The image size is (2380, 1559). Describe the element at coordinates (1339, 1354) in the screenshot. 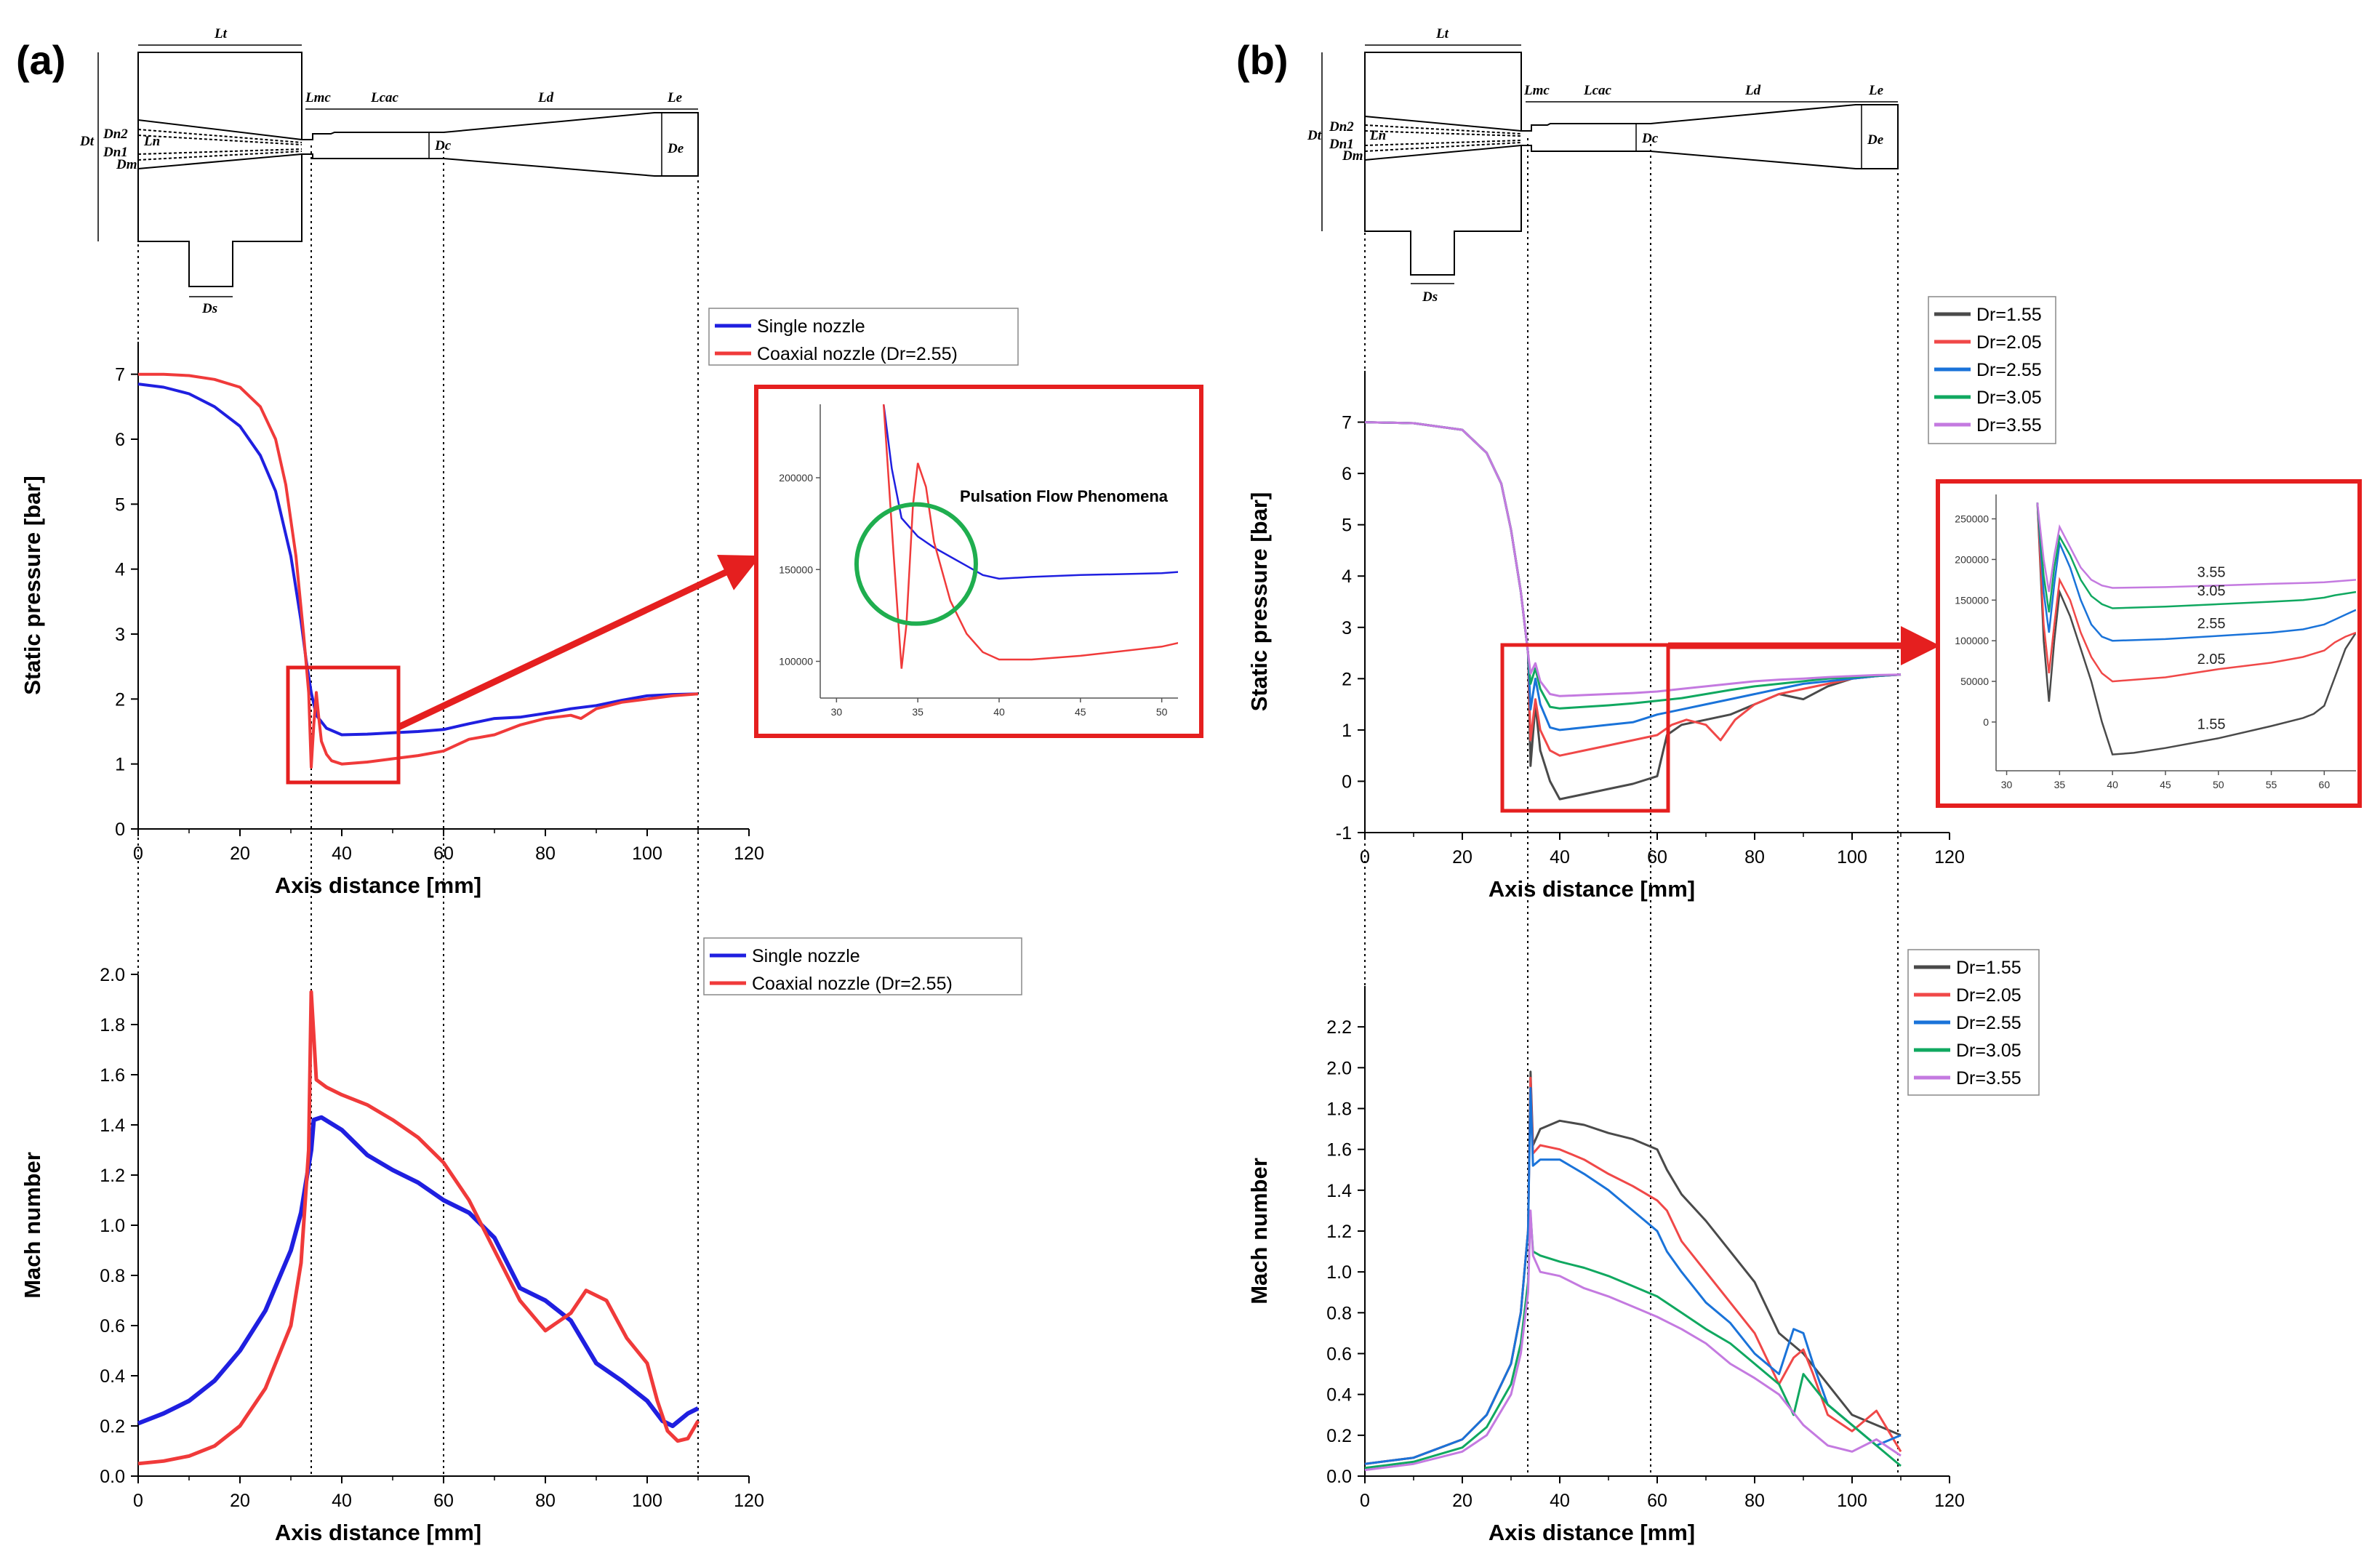

I see `y-tick-label: 0.6` at that location.